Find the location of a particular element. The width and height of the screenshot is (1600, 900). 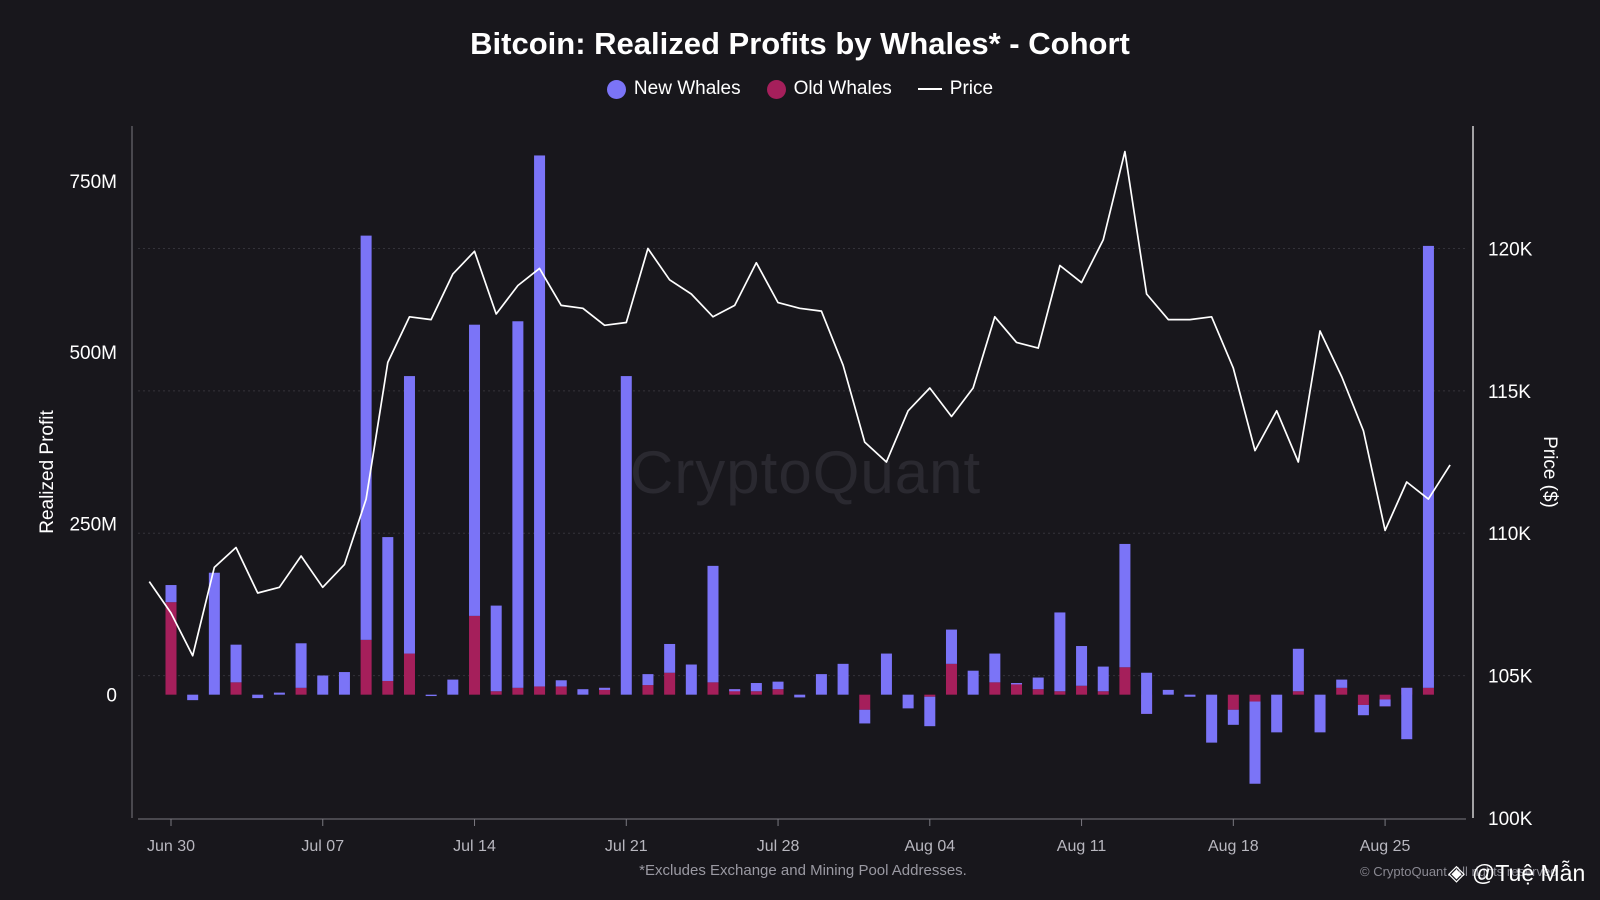

y2-tick-label: 110K is located at coordinates (1509, 534).